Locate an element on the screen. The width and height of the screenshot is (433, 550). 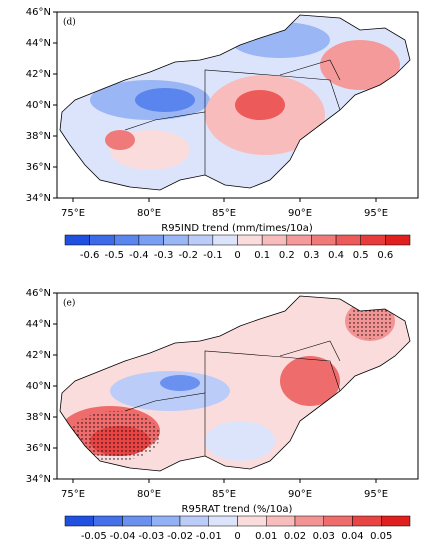
colorbar-label: 0.1 is located at coordinates (262, 255).